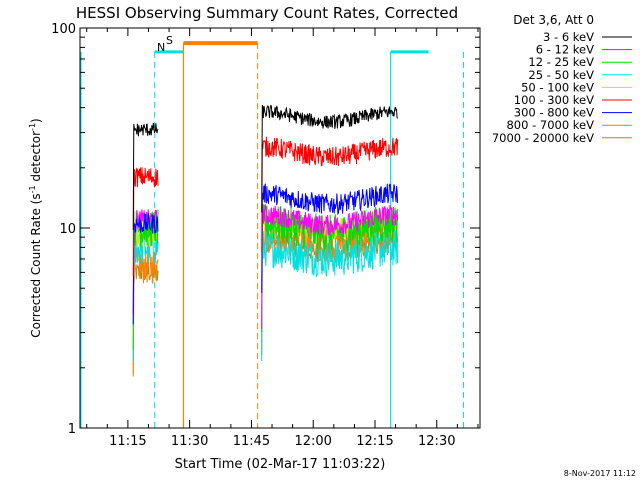 This screenshot has height=480, width=640. What do you see at coordinates (32, 127) in the screenshot?
I see `y-label-sup-2: -1` at bounding box center [32, 127].